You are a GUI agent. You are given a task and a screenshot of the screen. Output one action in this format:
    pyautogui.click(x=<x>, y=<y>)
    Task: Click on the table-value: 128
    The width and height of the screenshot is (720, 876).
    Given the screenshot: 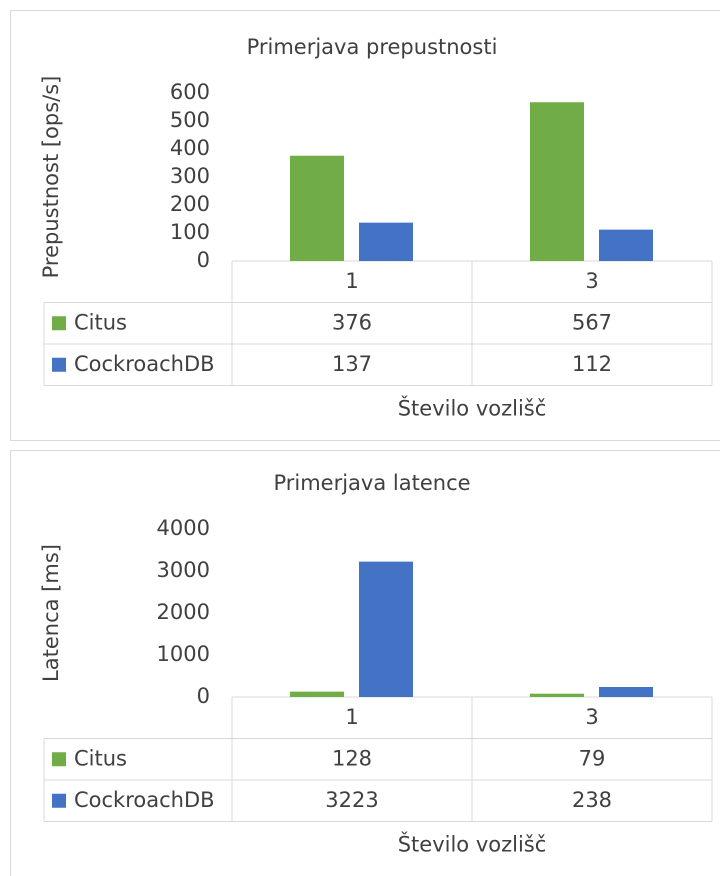 What is the action you would take?
    pyautogui.click(x=352, y=758)
    